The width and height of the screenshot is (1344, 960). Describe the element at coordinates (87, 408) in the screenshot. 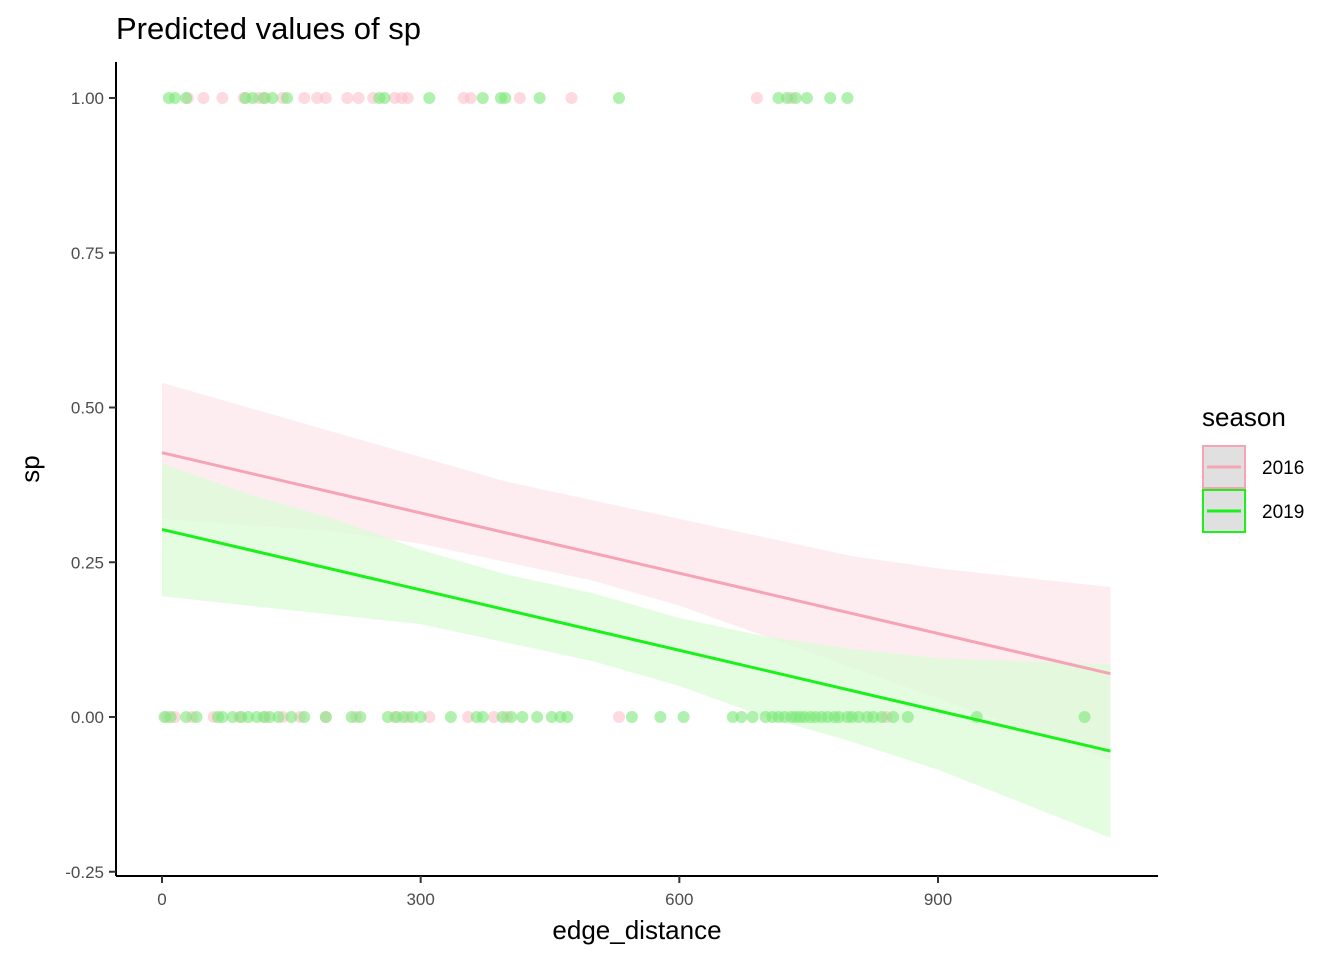

I see `y-tick-label: 0.50` at that location.